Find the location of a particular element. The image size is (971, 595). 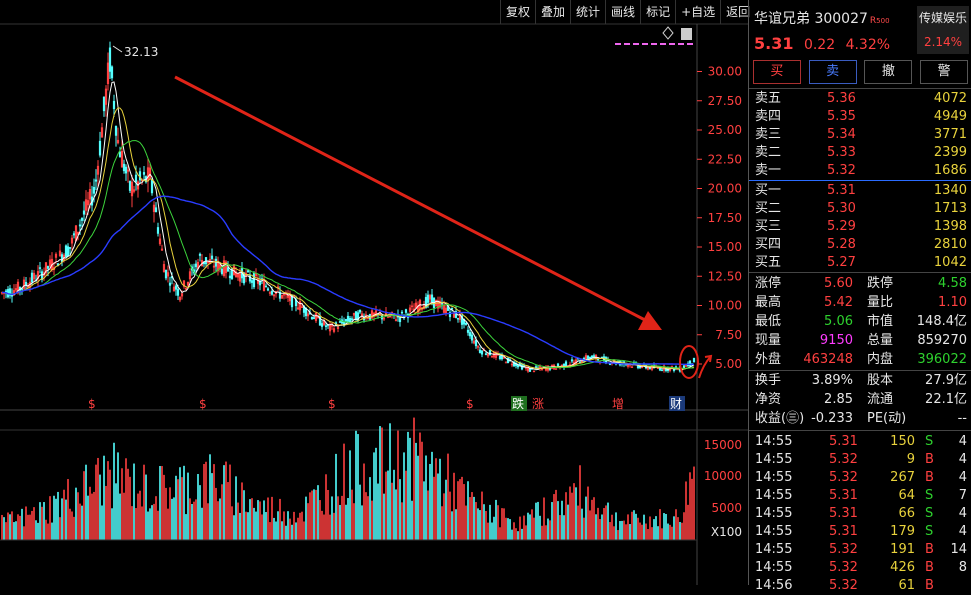

toolbar-restore-right-button: 复权 is located at coordinates (517, 12).